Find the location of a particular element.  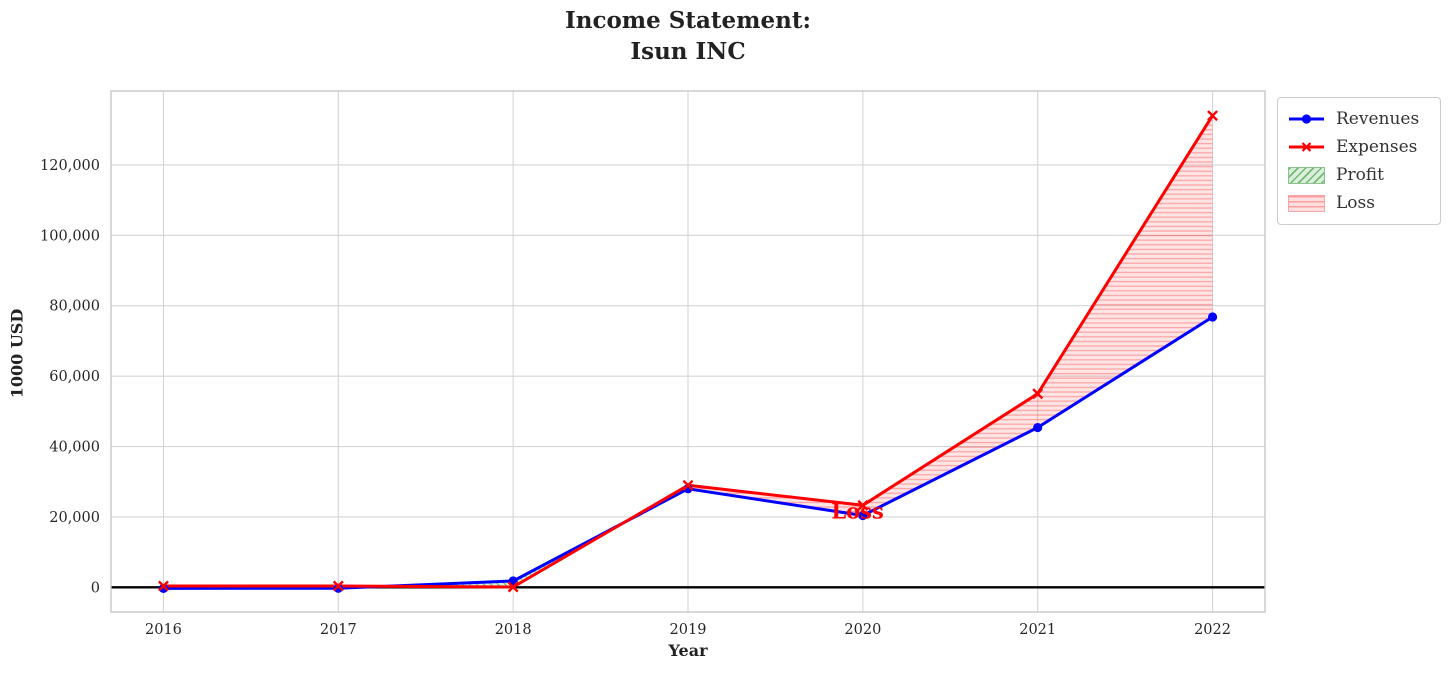

y-tick-label: 40,000 is located at coordinates (74, 448).